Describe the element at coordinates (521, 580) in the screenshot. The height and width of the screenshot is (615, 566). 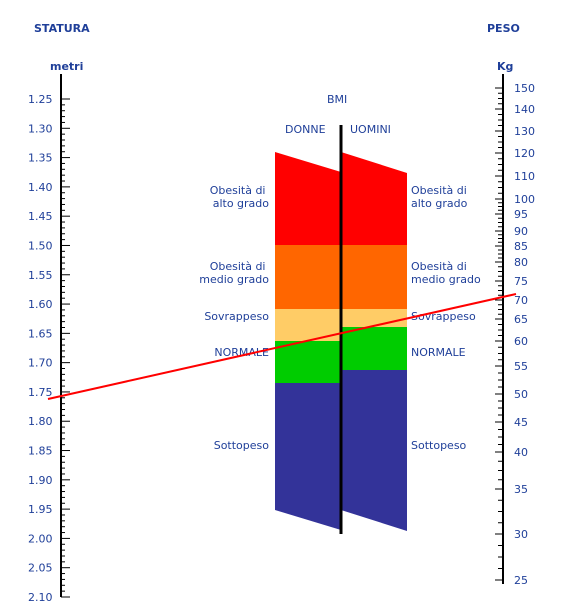
I see `weight-tick-label: 25` at that location.